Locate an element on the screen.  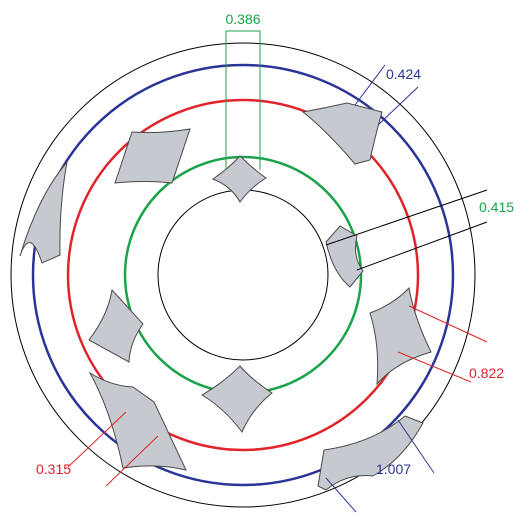
label-red-right: 0.822 is located at coordinates (486, 373).